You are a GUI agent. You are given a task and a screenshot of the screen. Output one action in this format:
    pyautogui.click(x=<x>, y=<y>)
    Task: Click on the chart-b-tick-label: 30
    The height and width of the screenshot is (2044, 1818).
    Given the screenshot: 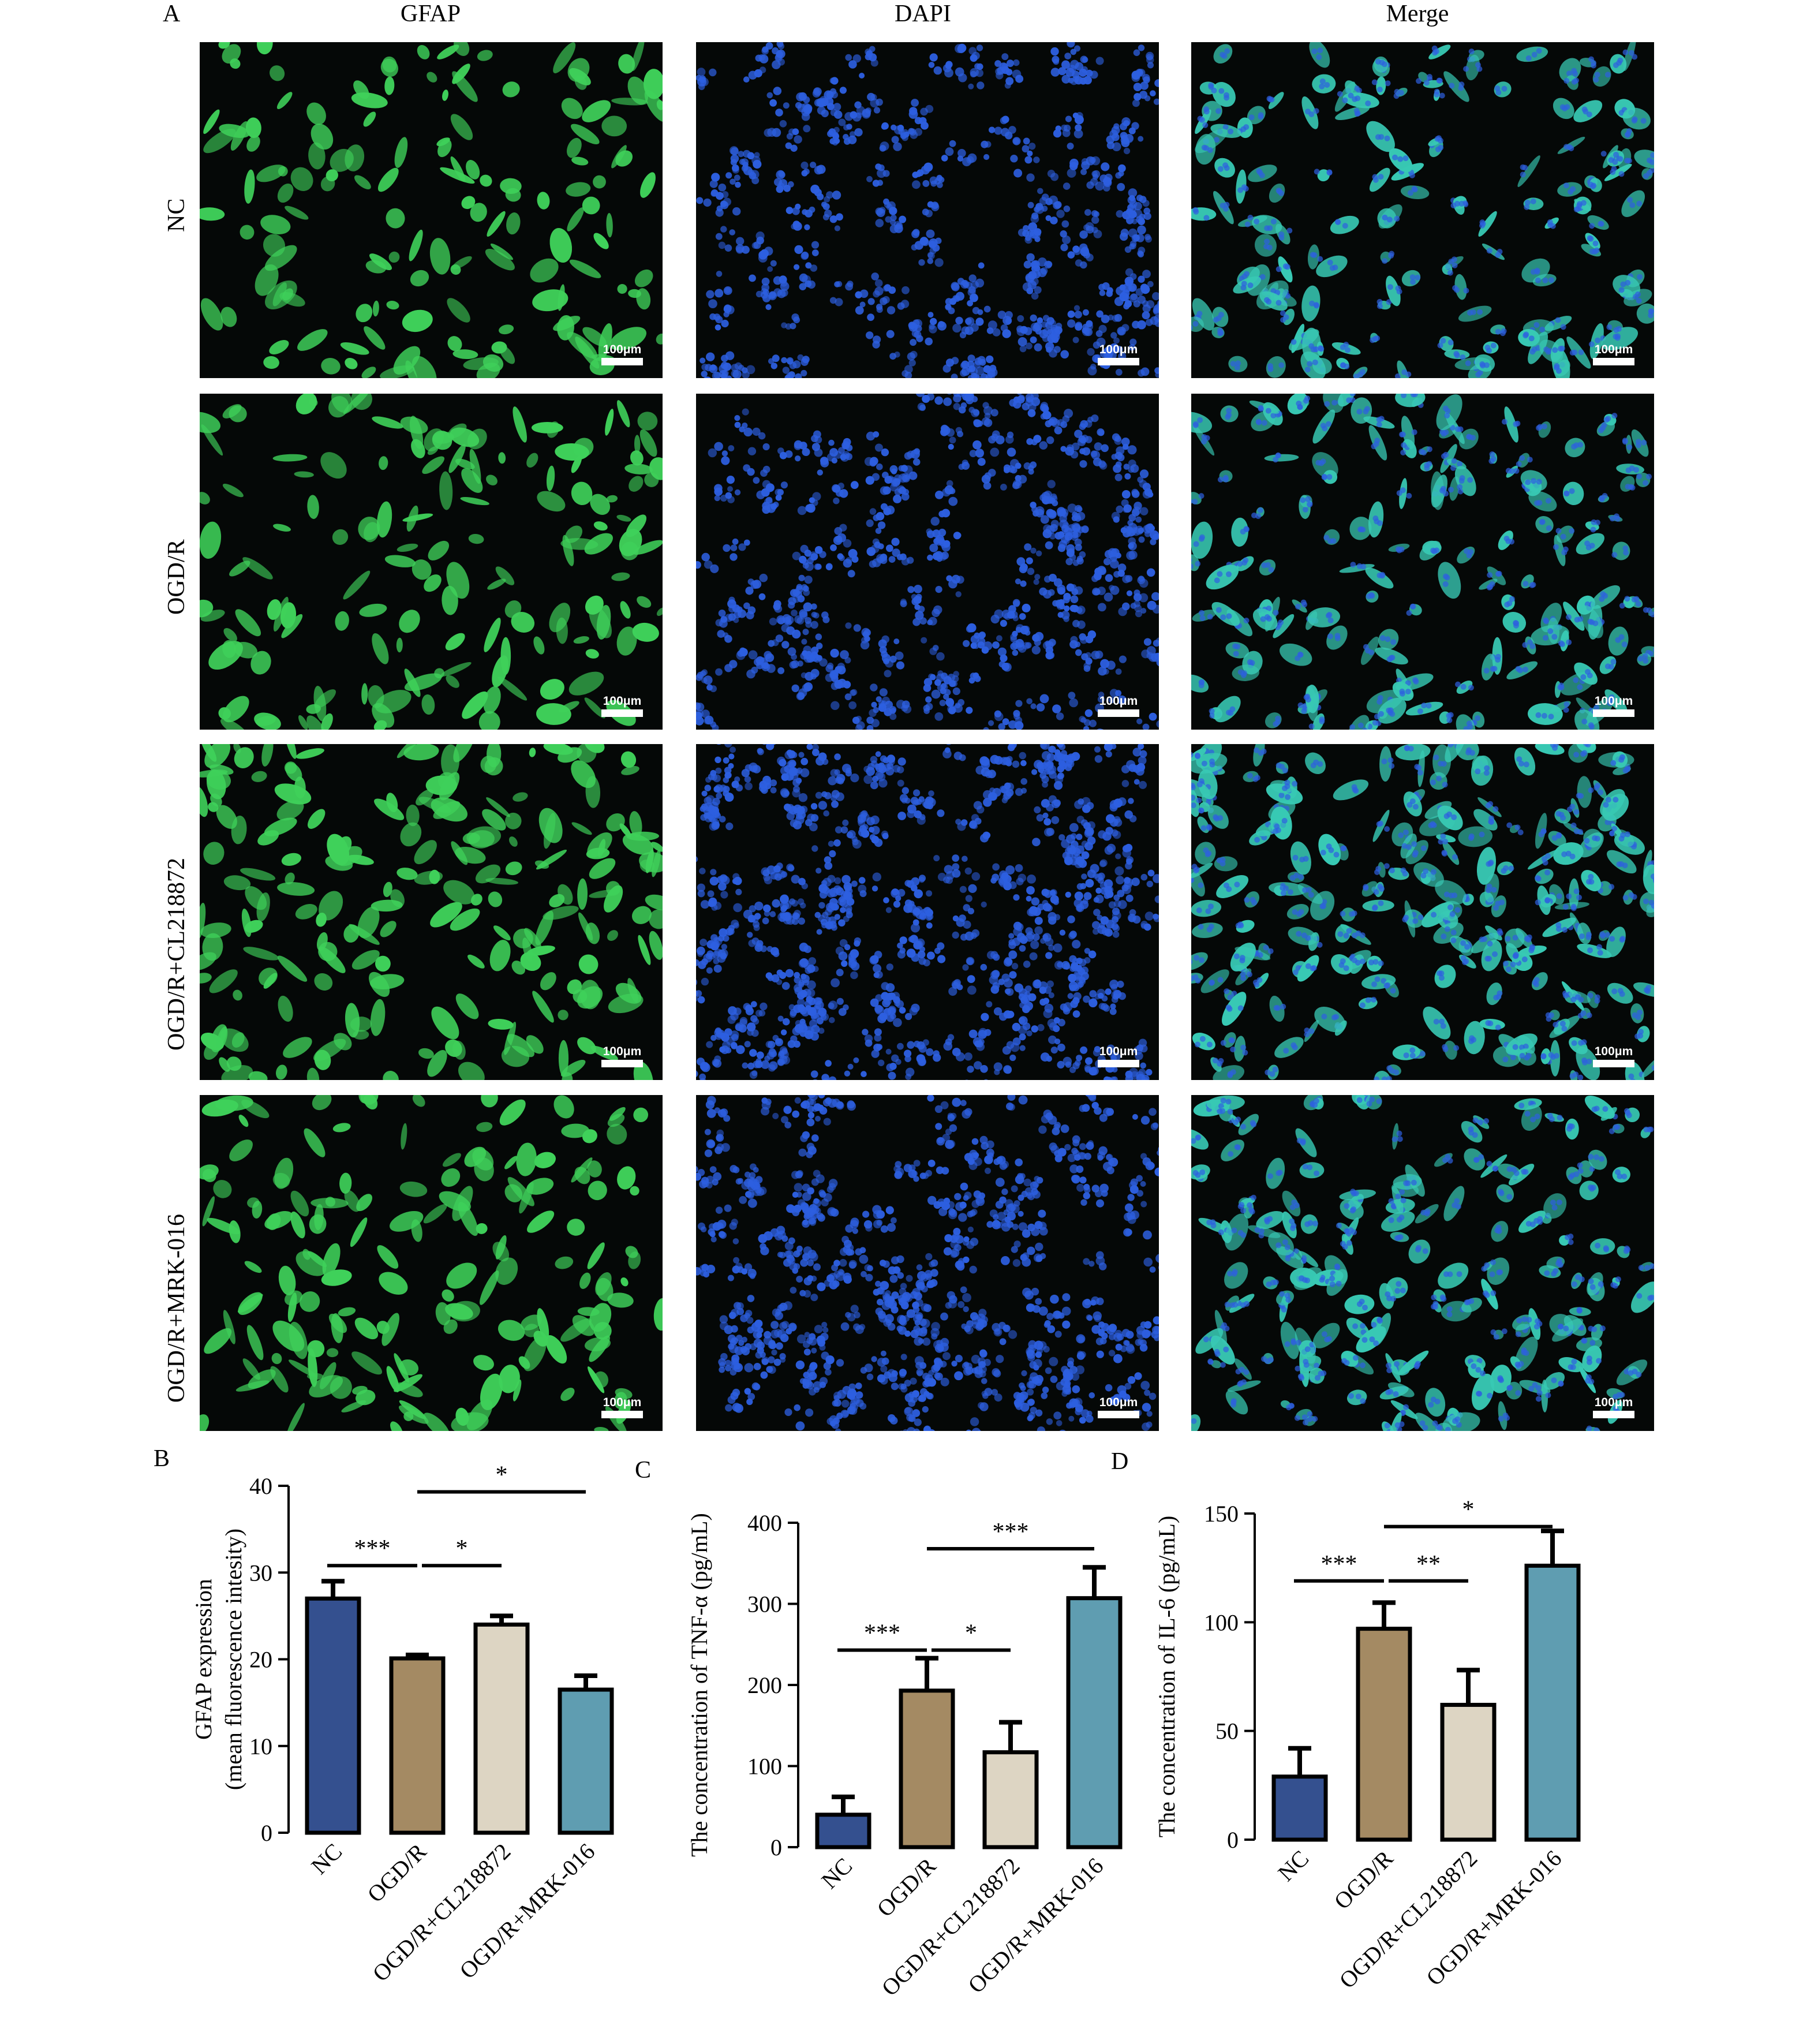 What is the action you would take?
    pyautogui.click(x=260, y=1573)
    